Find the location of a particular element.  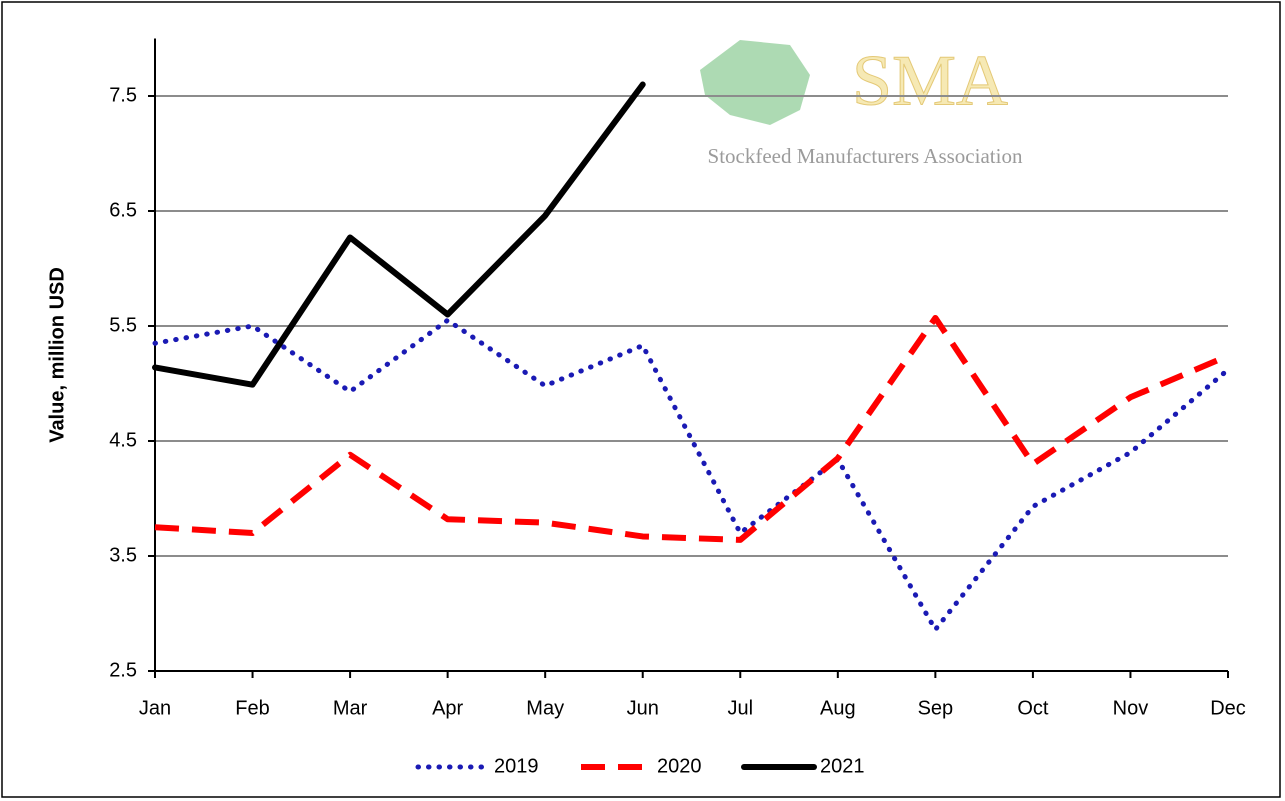

series-line is located at coordinates (399, 234).